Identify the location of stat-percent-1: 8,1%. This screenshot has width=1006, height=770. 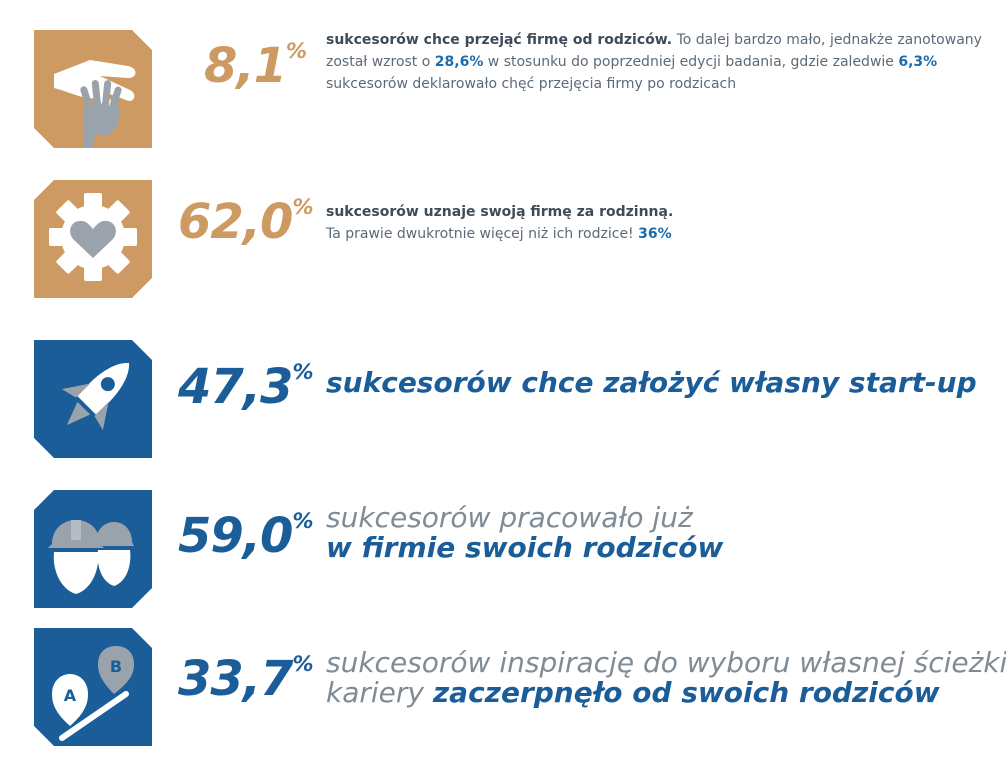
(256, 66).